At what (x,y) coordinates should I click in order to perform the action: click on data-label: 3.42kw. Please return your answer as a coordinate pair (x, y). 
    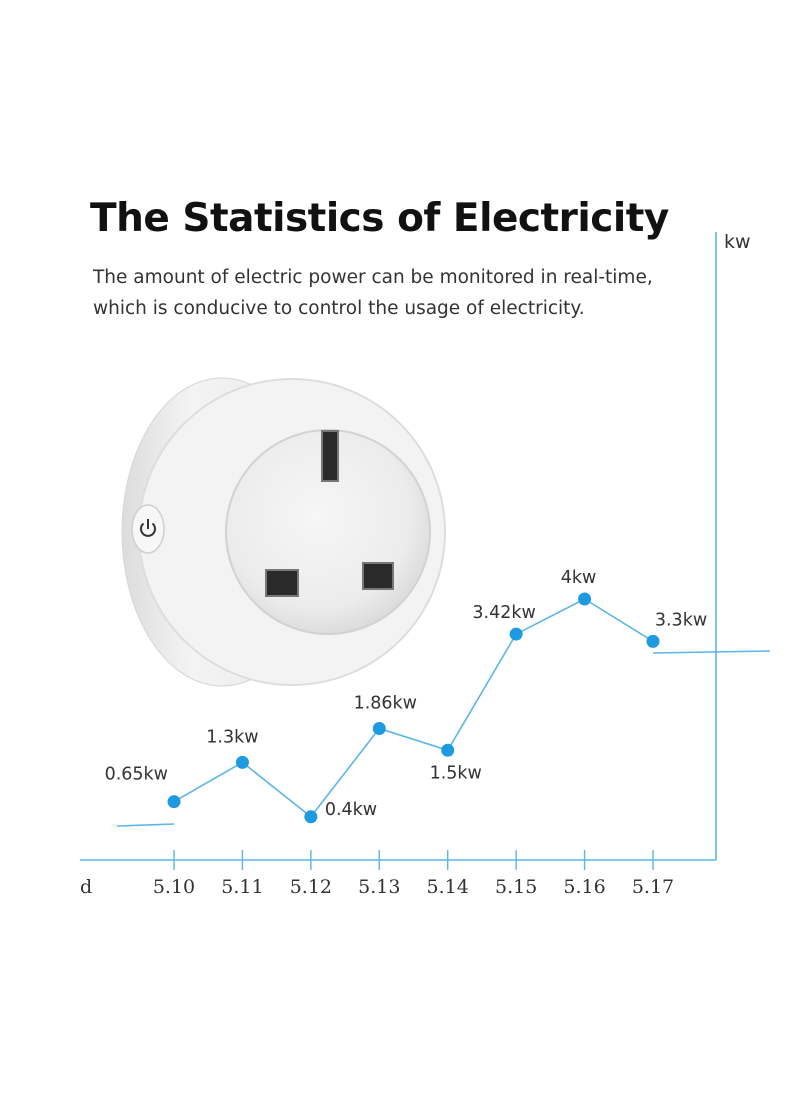
    Looking at the image, I should click on (503, 613).